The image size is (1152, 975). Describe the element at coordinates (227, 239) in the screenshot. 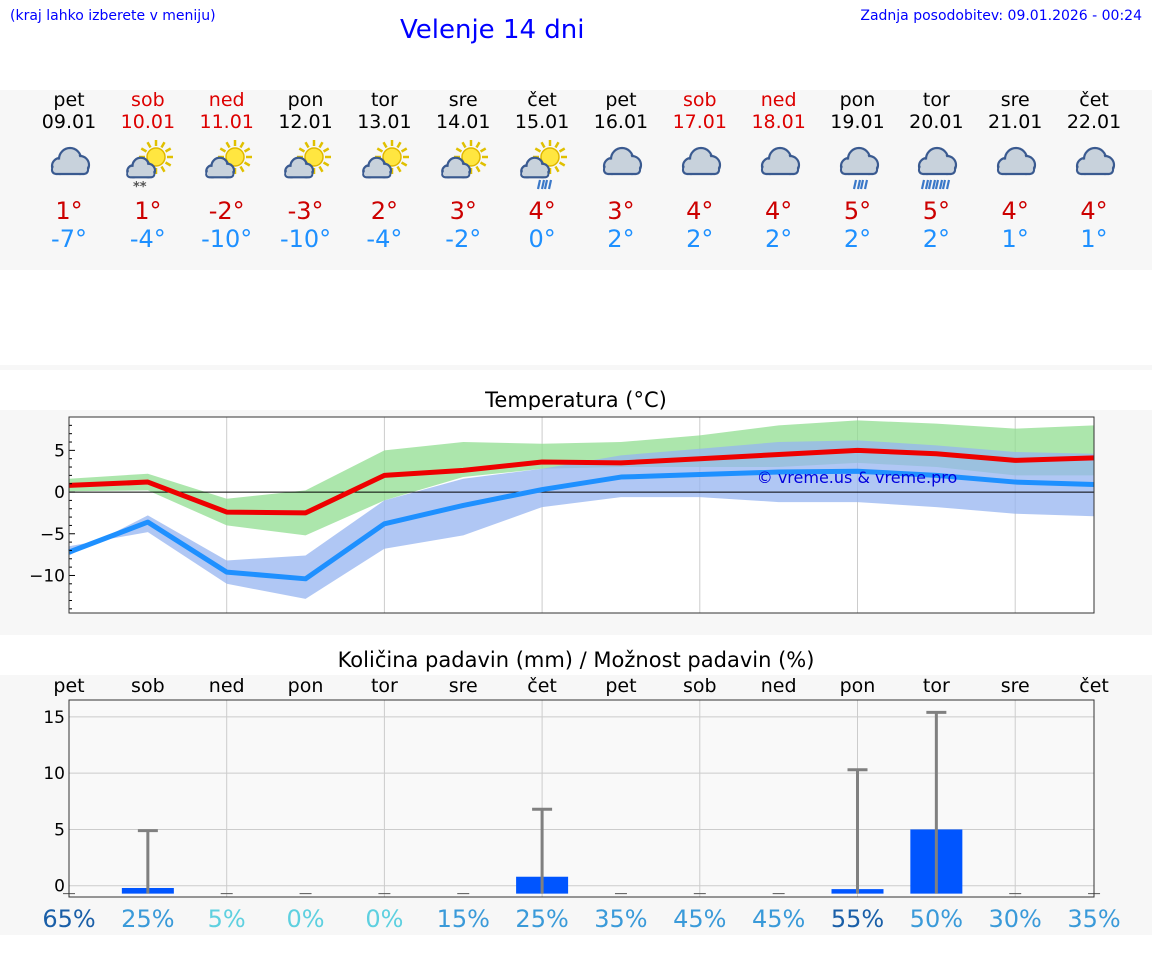

I see `temp-min: -10°` at that location.